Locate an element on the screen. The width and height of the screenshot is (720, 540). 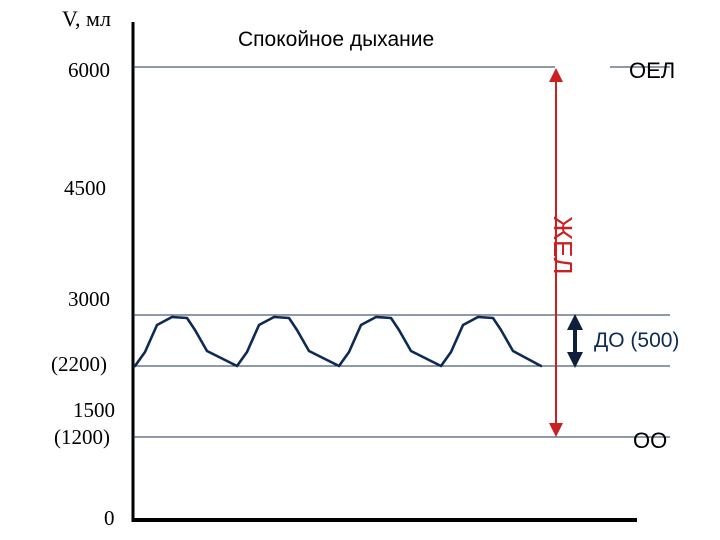
tick-4500: 4500 is located at coordinates (85, 188).